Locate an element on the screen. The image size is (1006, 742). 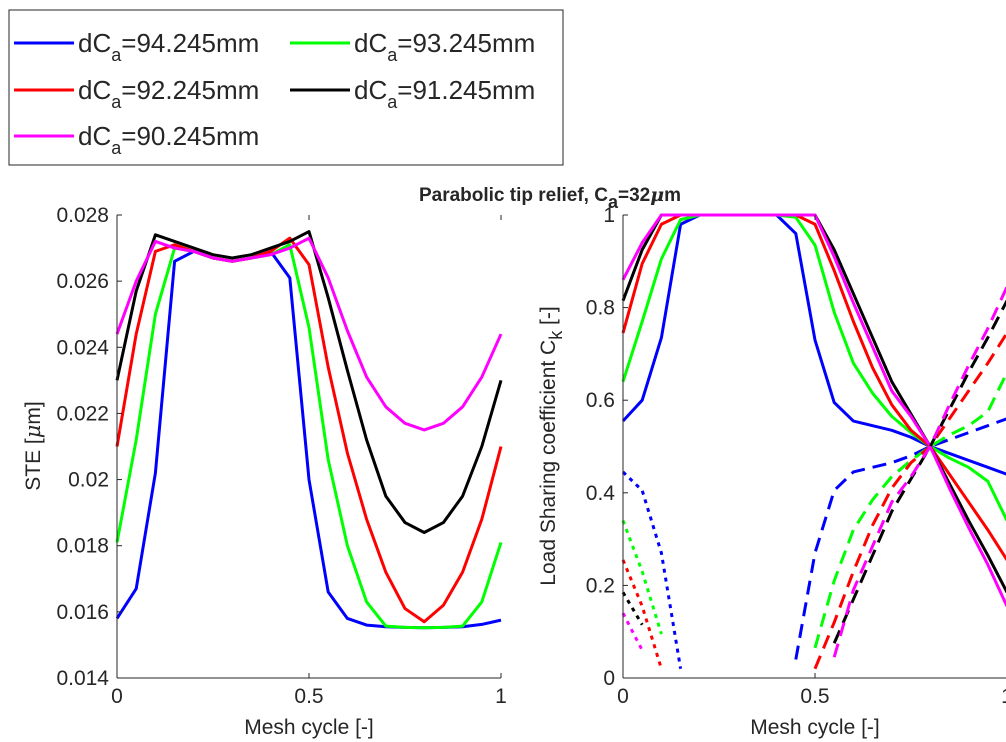
legend-entry-2: dCa=93.245mm is located at coordinates (412, 46).